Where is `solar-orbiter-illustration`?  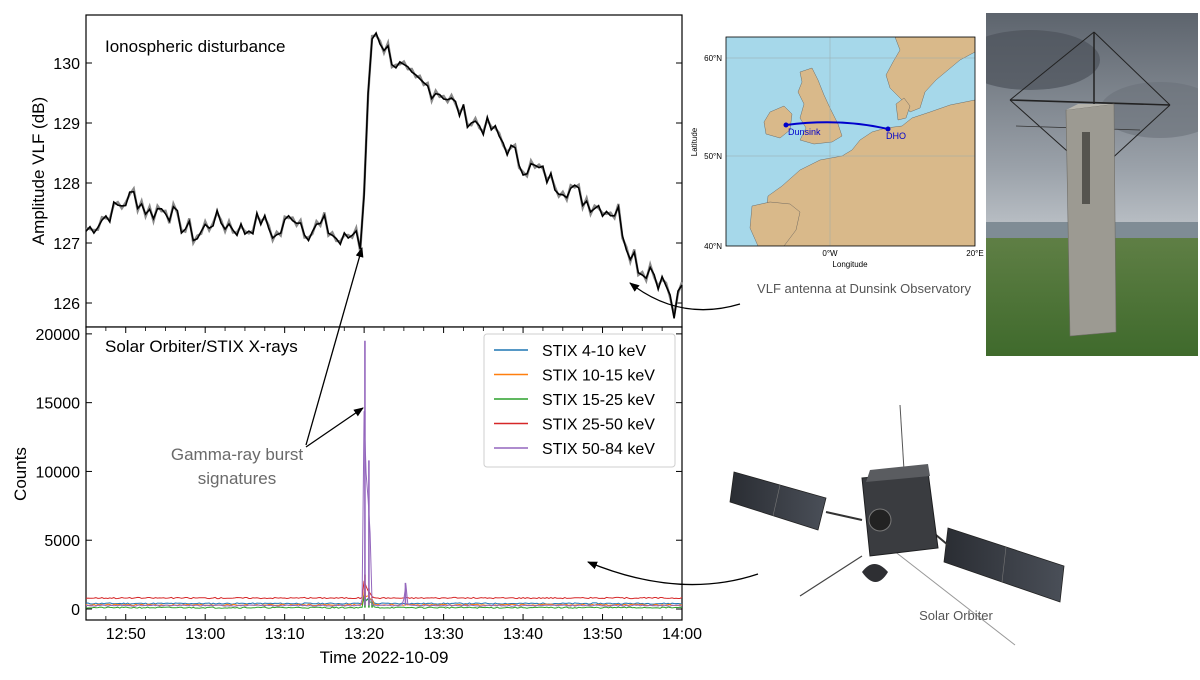 solar-orbiter-illustration is located at coordinates (897, 525).